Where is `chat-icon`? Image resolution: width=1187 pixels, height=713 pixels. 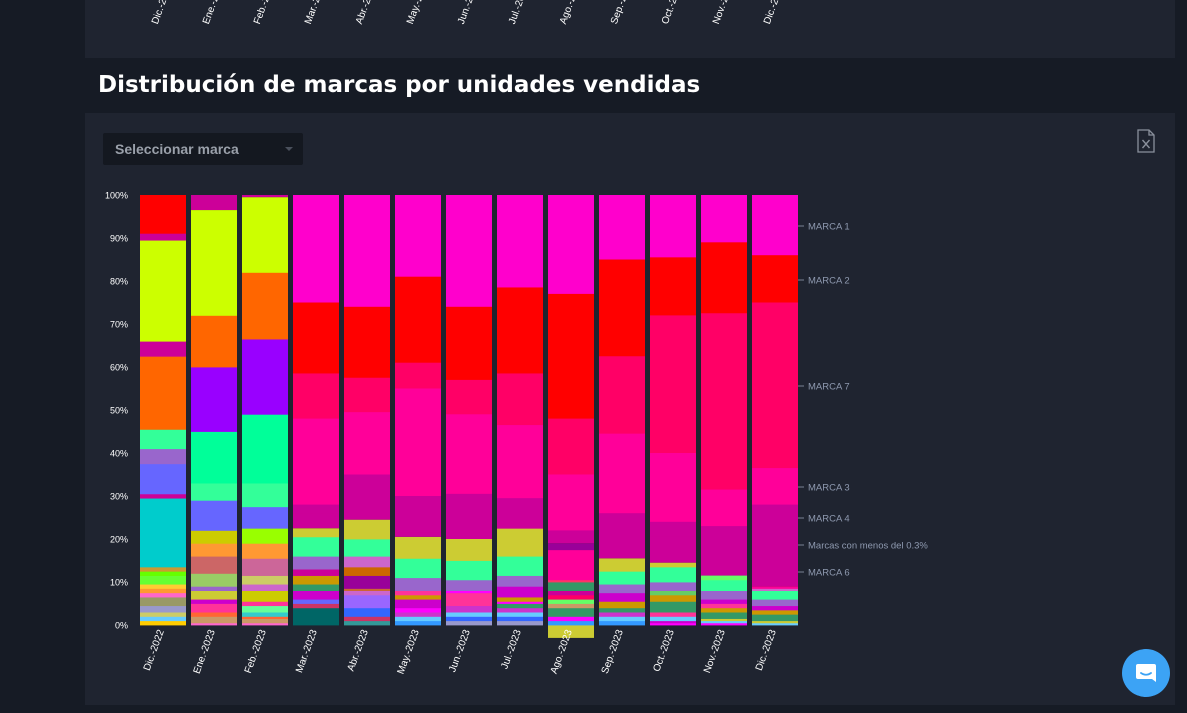 chat-icon is located at coordinates (1146, 673).